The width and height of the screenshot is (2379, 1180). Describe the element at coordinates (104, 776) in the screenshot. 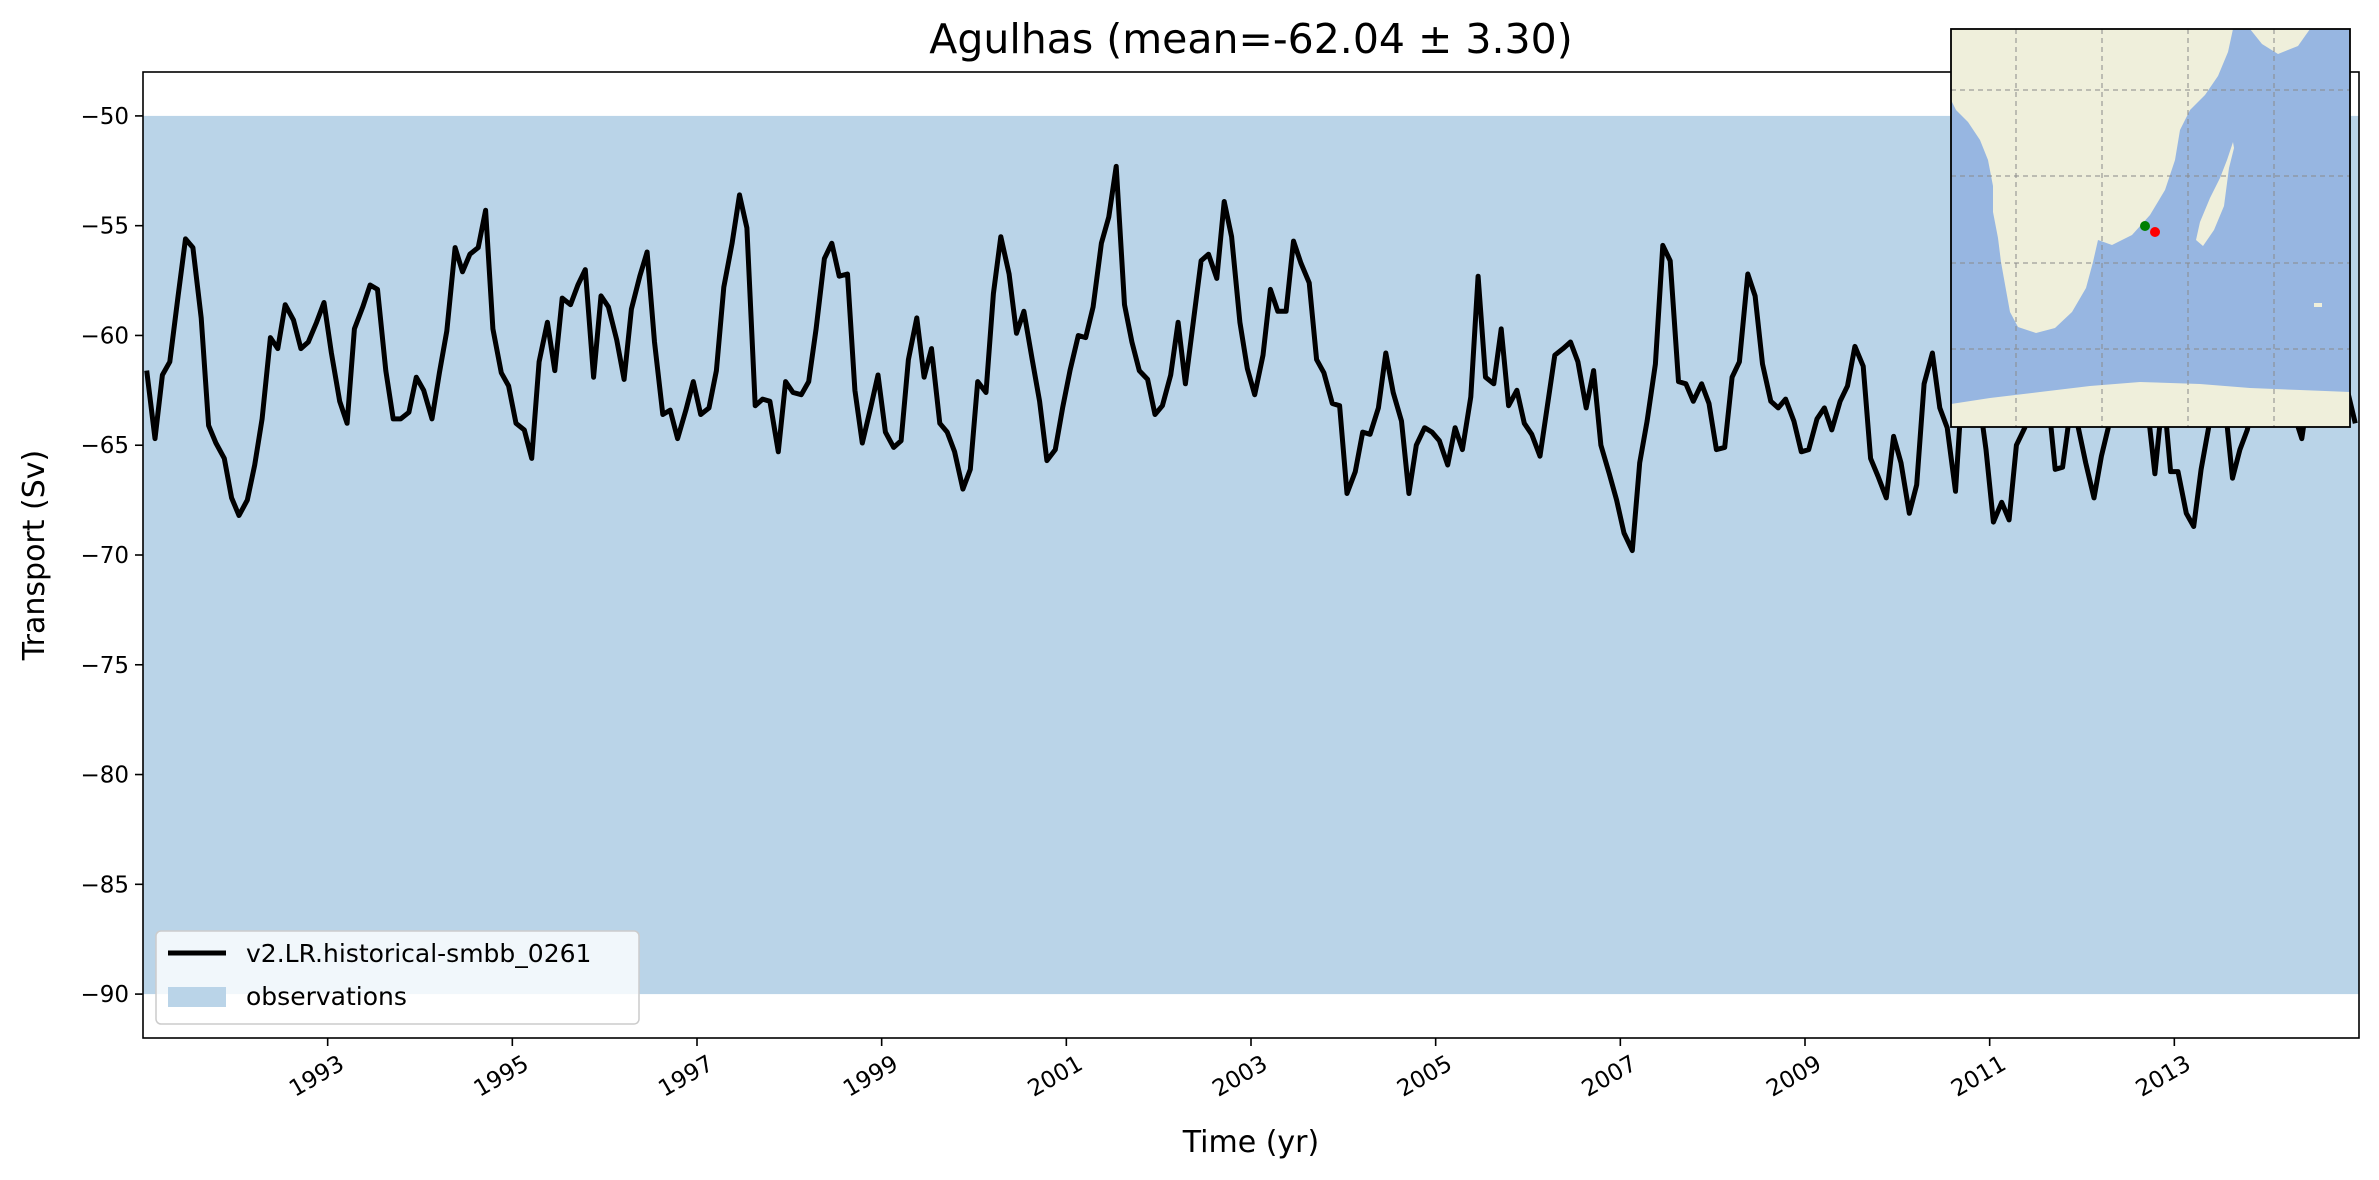

I see `y-tick-label: −80` at that location.